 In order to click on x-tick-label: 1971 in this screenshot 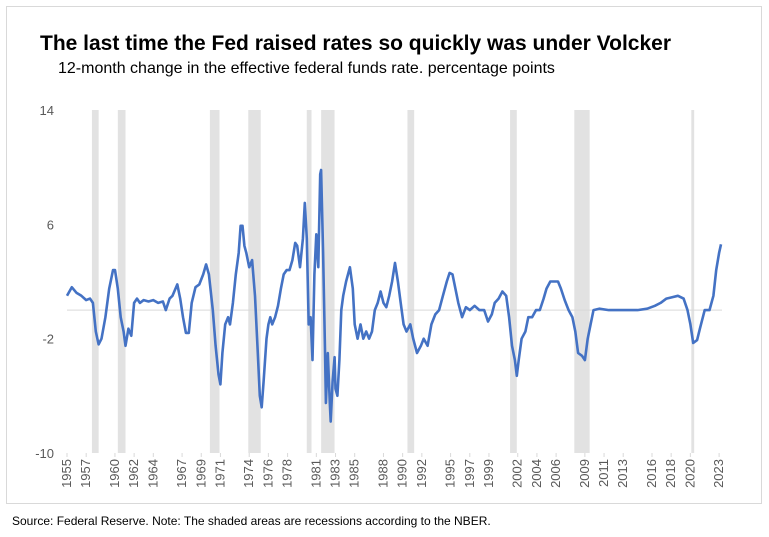, I will do `click(219, 473)`.